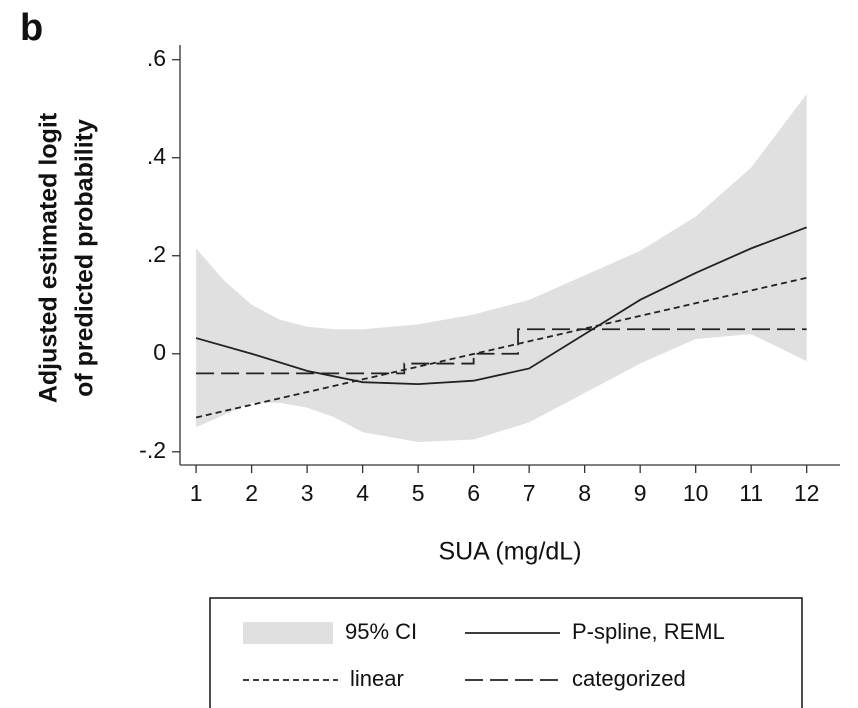 The width and height of the screenshot is (858, 708). I want to click on y-tick-label: 0, so click(159, 352).